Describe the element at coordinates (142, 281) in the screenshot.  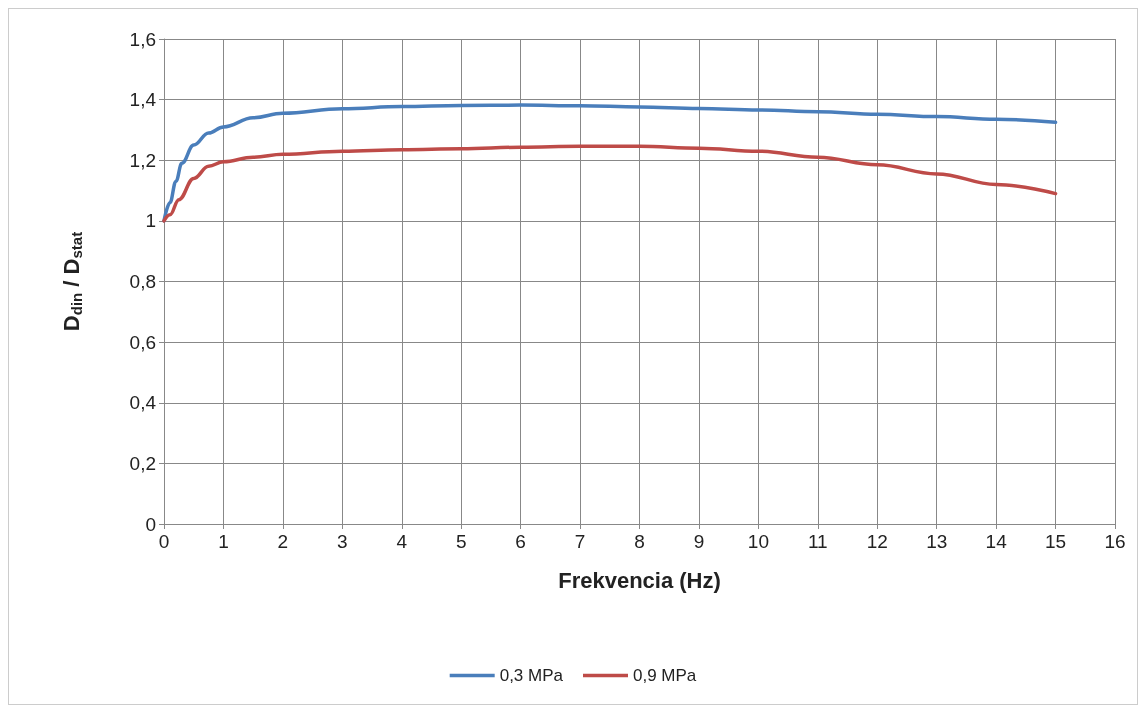
I see `y-tick-label: 0,8` at that location.